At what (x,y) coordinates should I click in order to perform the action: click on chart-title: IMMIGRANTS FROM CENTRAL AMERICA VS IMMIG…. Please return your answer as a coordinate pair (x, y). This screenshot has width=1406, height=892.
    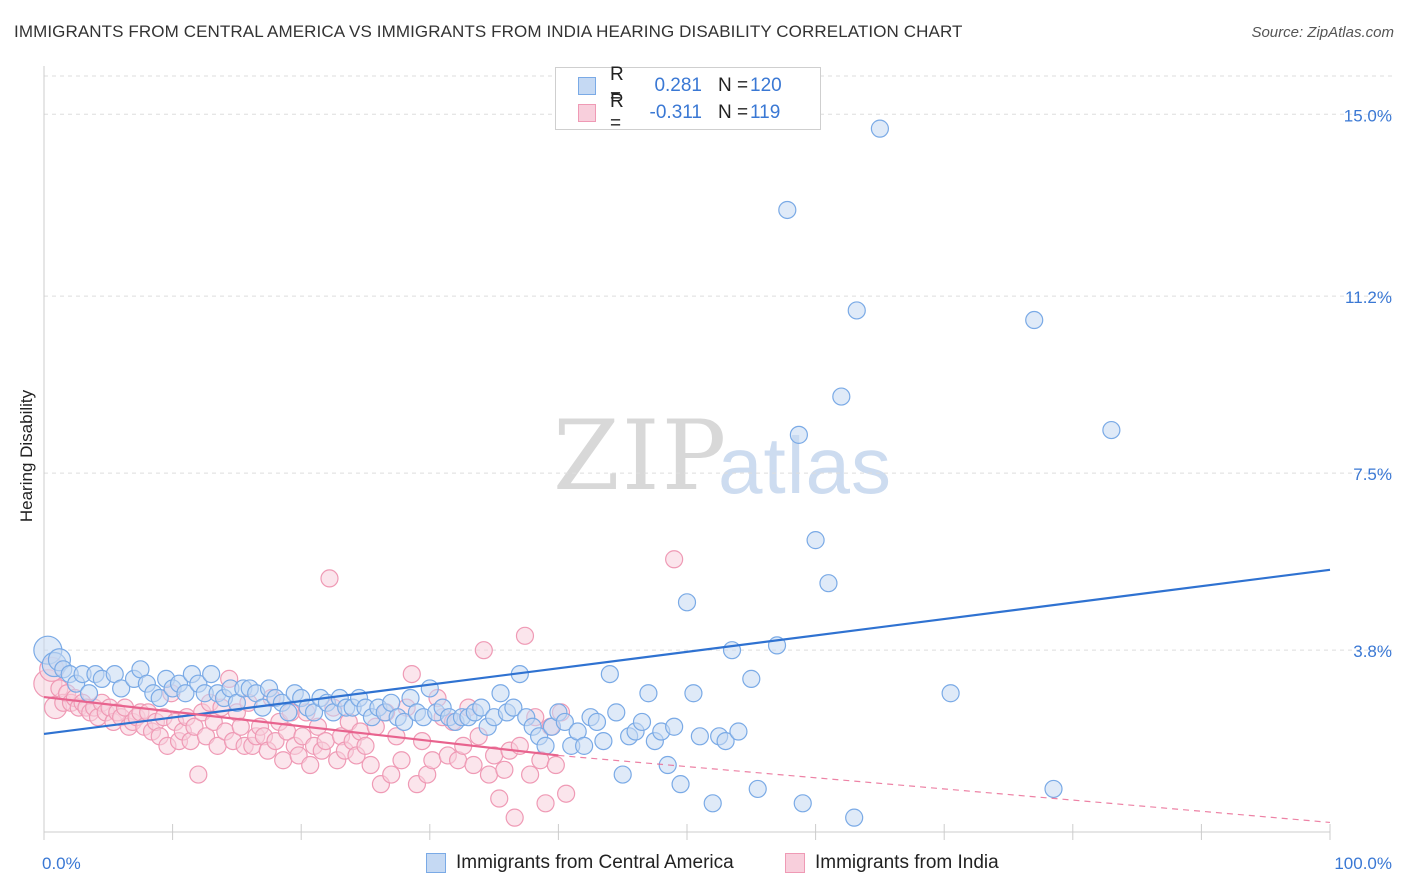
    Looking at the image, I should click on (488, 31).